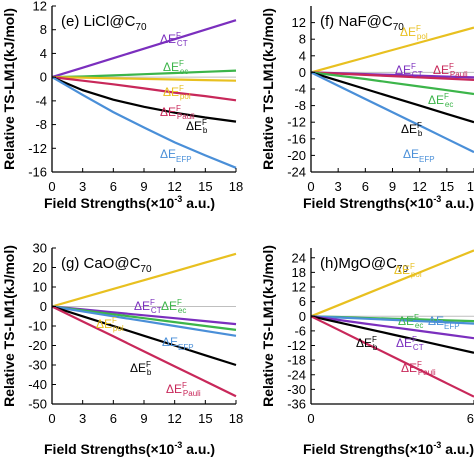 The height and width of the screenshot is (474, 474). What do you see at coordinates (450, 70) in the screenshot?
I see `legend-label-2: ΔEF Pauli` at bounding box center [450, 70].